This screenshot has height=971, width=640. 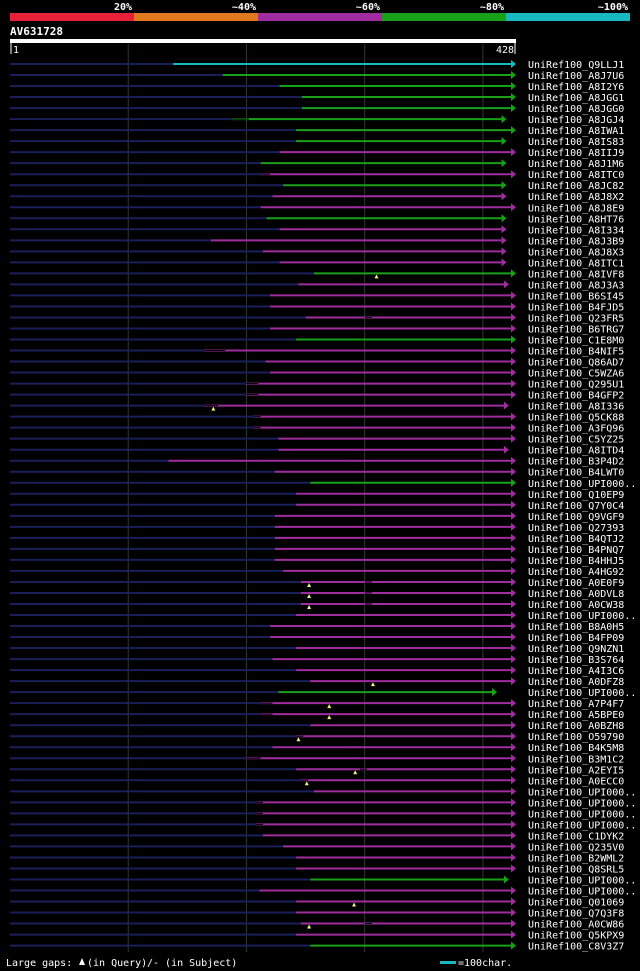 What do you see at coordinates (317, 462) in the screenshot?
I see `hit-row: UniRef100_B3P4D2` at bounding box center [317, 462].